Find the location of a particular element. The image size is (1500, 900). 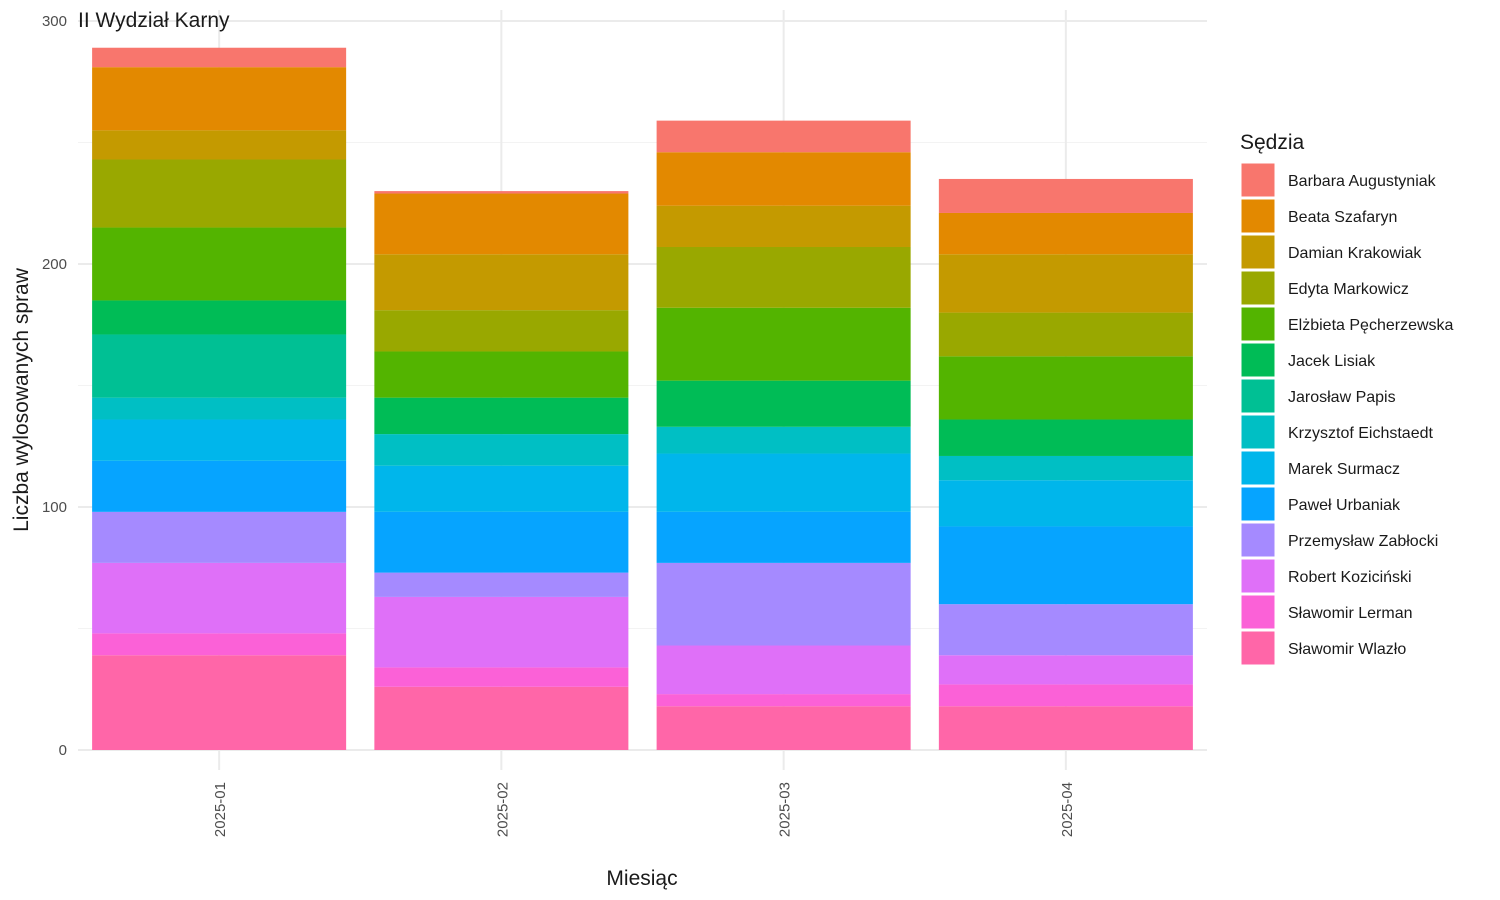

y-axis-title: Liczba wylosowanych spraw is located at coordinates (21, 399).